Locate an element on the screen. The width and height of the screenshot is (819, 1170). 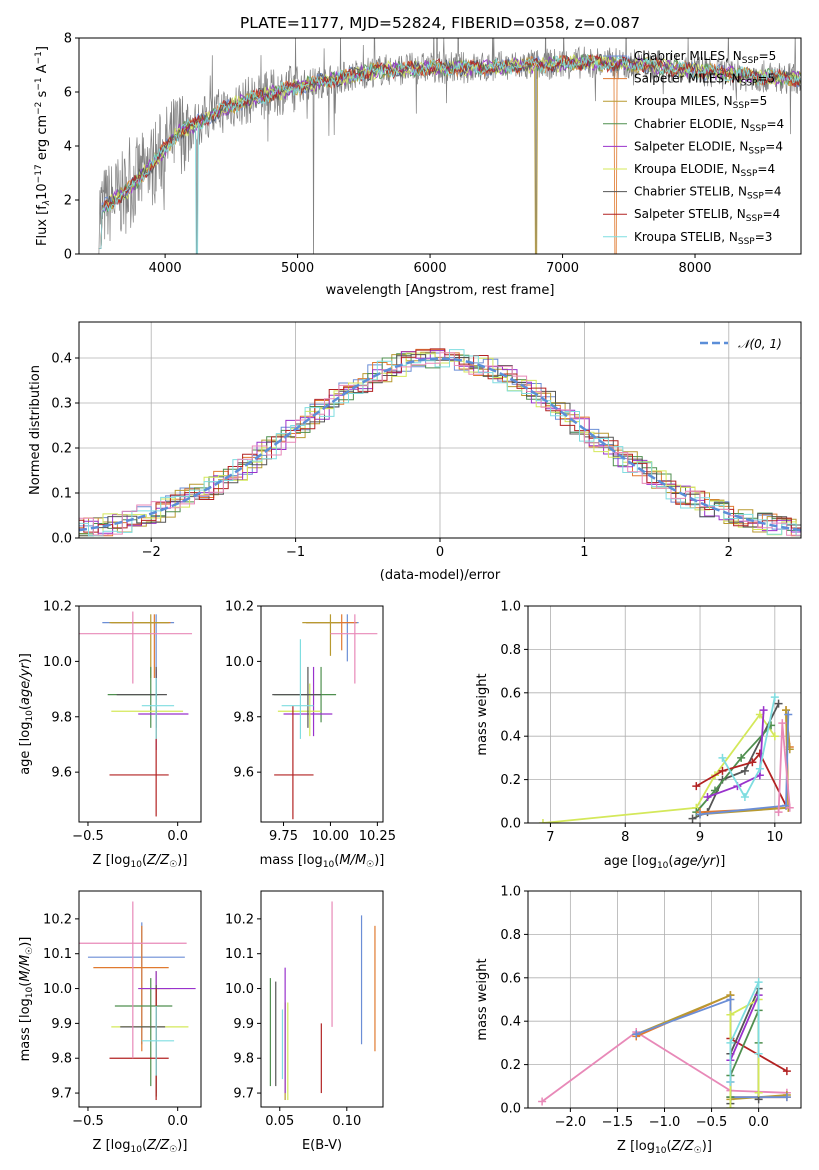
label-run: age [log is located at coordinates (630, 861).